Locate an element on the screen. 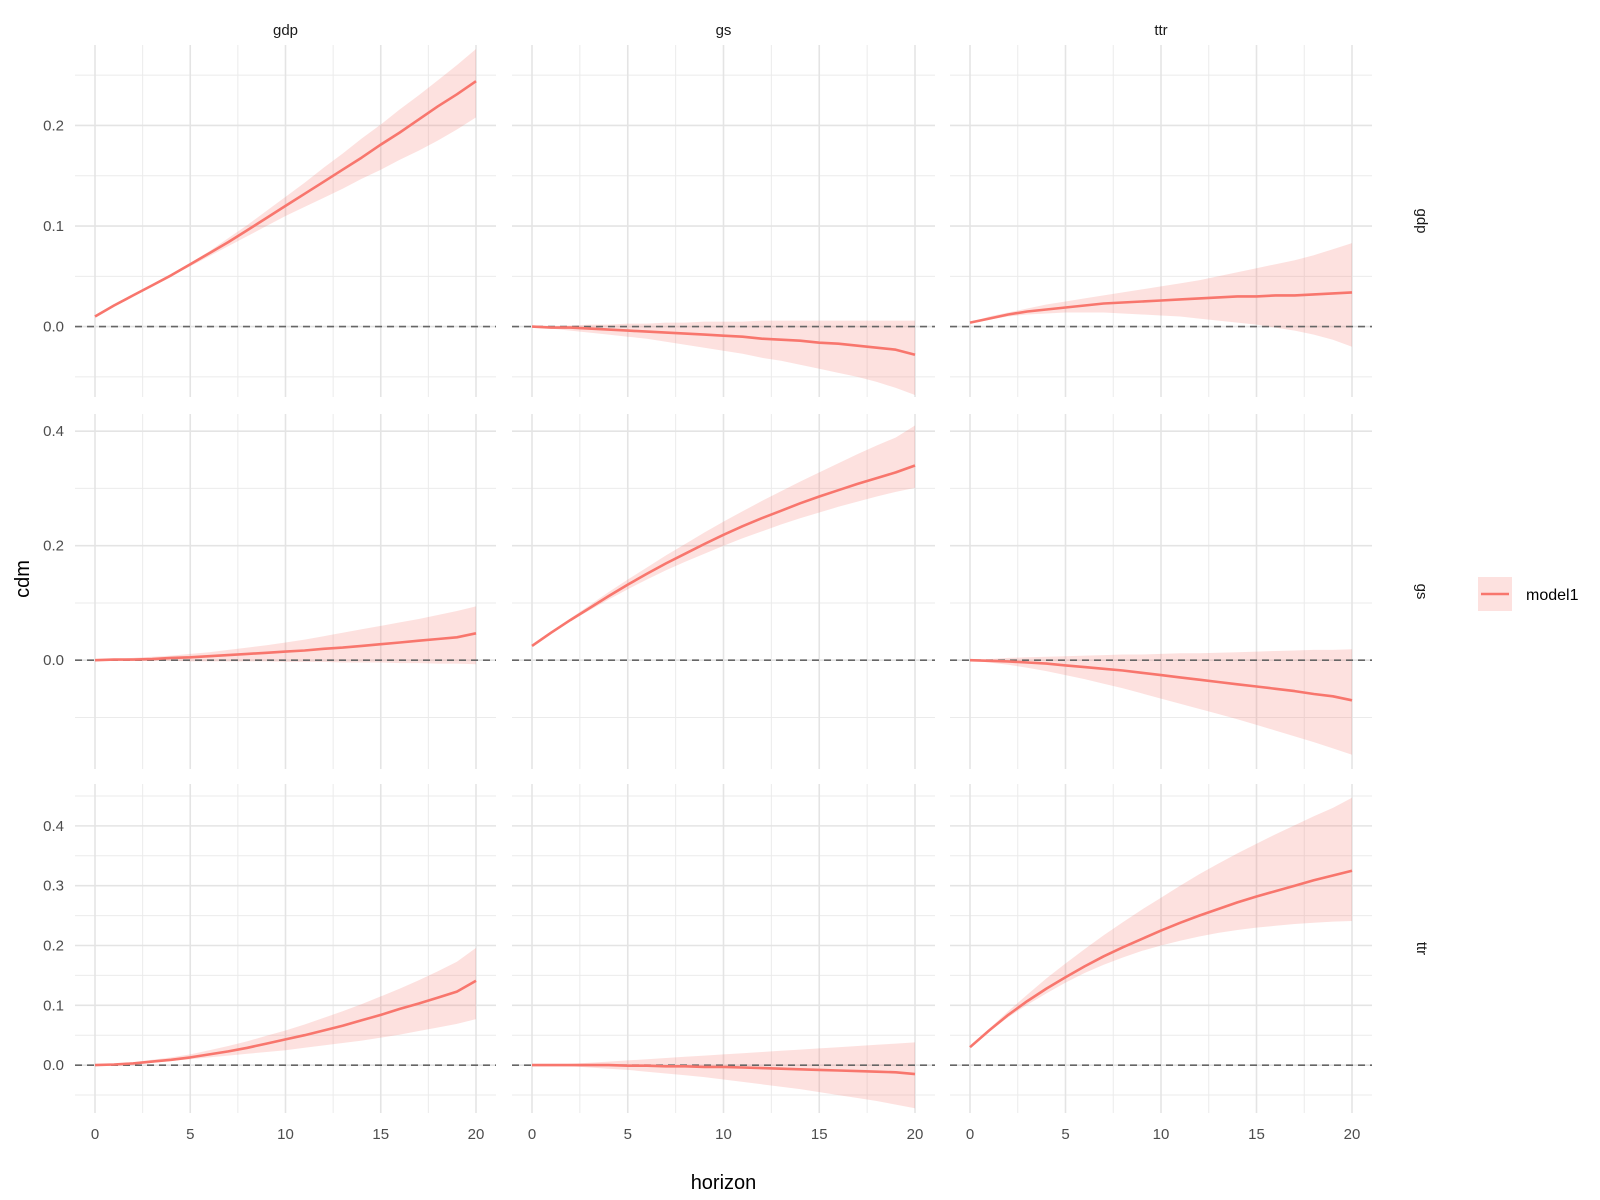 This screenshot has width=1600, height=1200. panel-ttr-gs is located at coordinates (723, 948).